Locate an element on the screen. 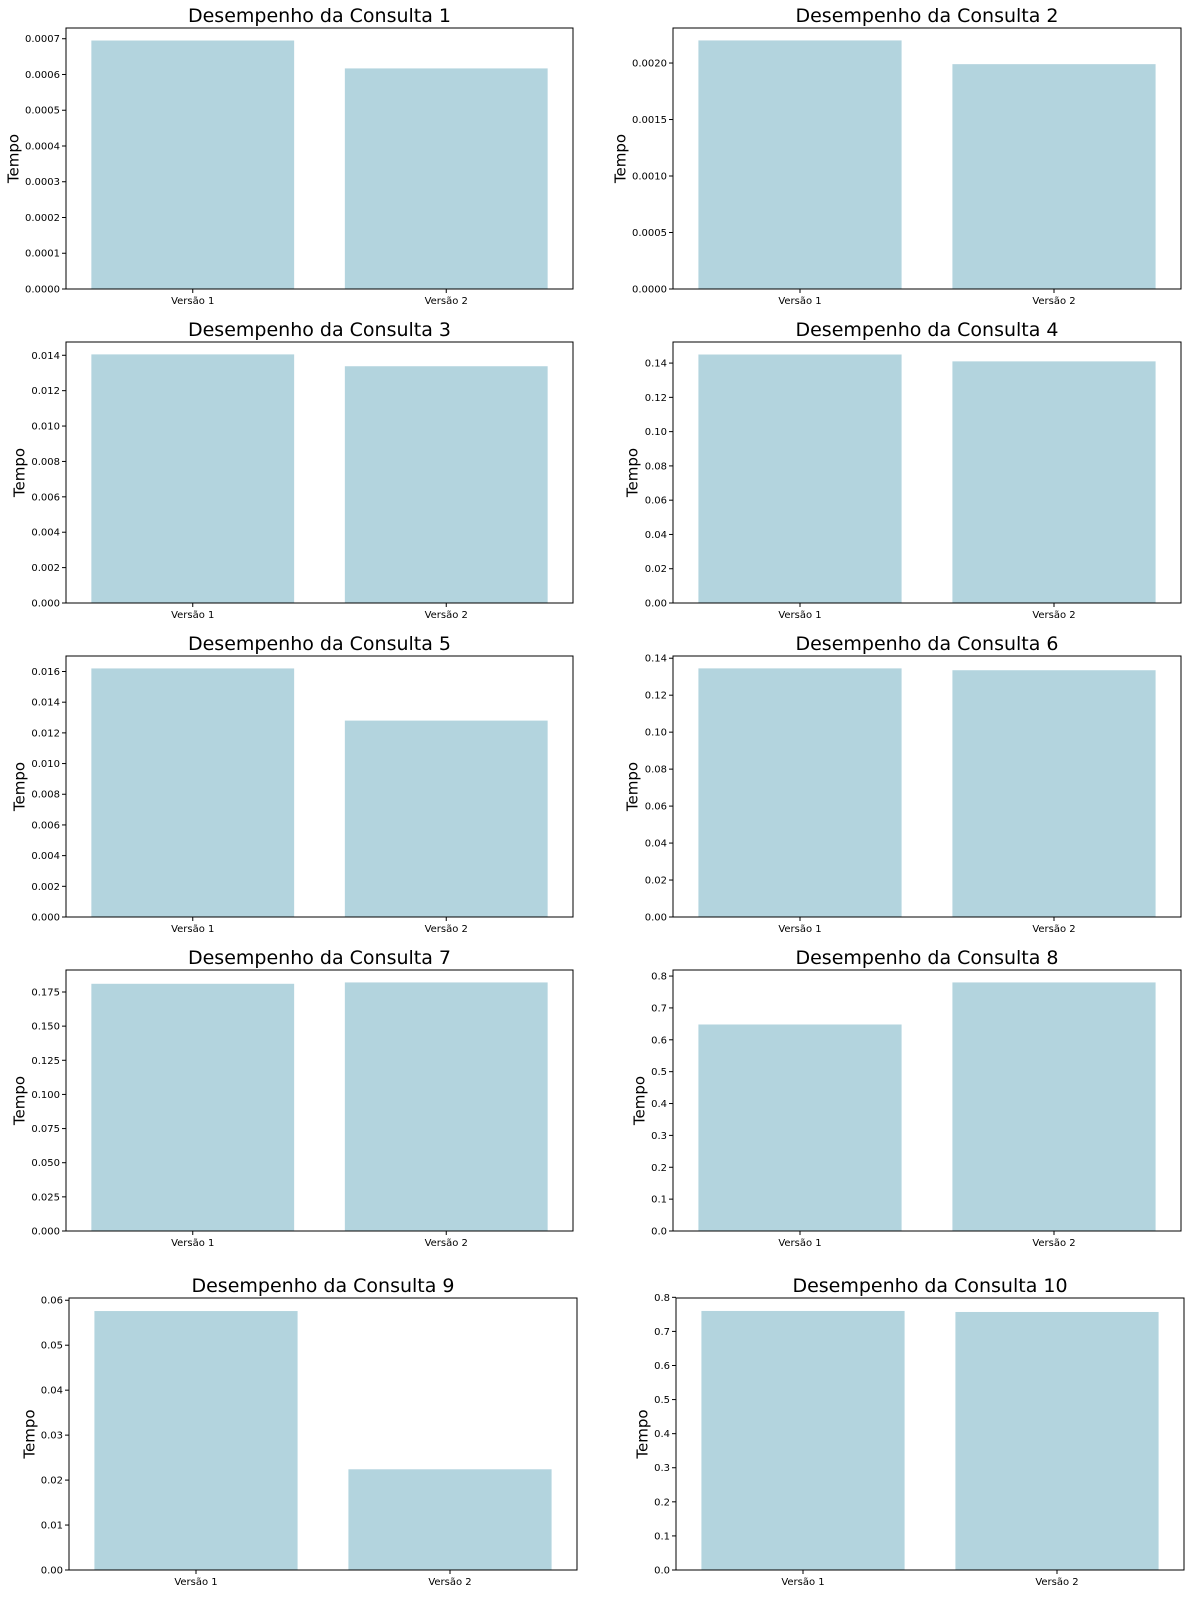 The width and height of the screenshot is (1191, 1622). chart-title: Desempenho da Consulta 10 is located at coordinates (929, 1286).